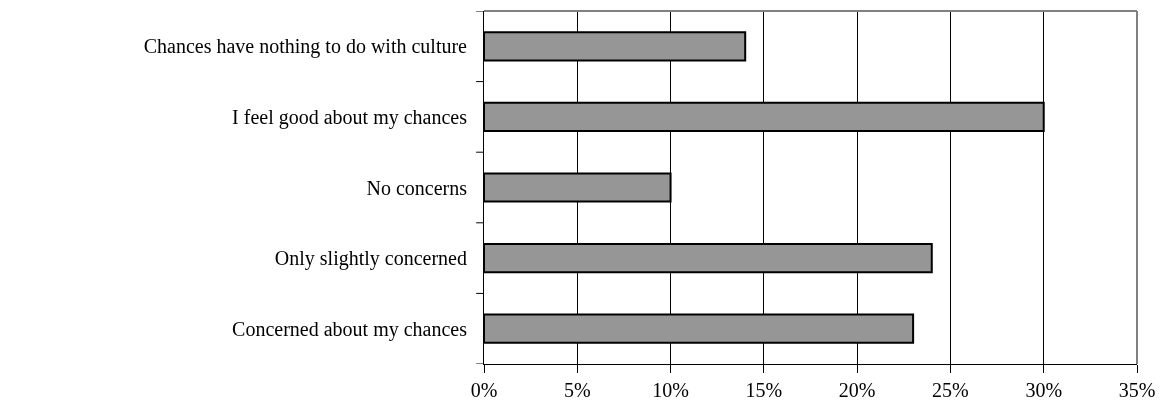 The image size is (1167, 418). I want to click on x-tick-label: 30%, so click(1044, 390).